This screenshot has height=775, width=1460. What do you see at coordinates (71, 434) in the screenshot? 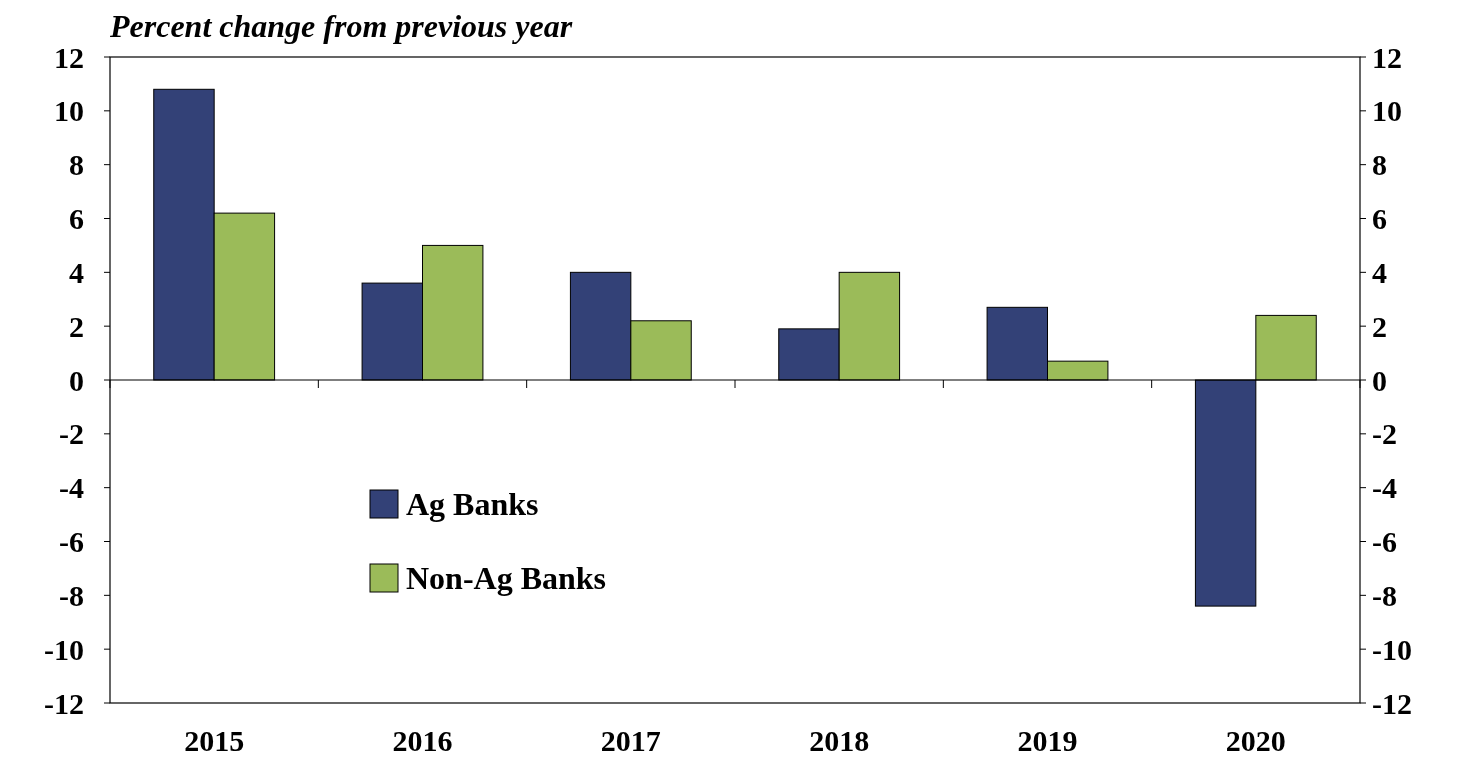
I see `y-tick-label: -2` at bounding box center [71, 434].